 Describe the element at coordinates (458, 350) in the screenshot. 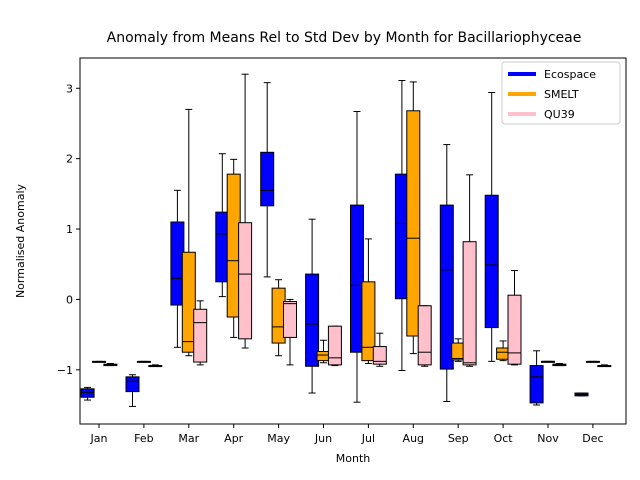

I see `box-smelt-sep` at that location.